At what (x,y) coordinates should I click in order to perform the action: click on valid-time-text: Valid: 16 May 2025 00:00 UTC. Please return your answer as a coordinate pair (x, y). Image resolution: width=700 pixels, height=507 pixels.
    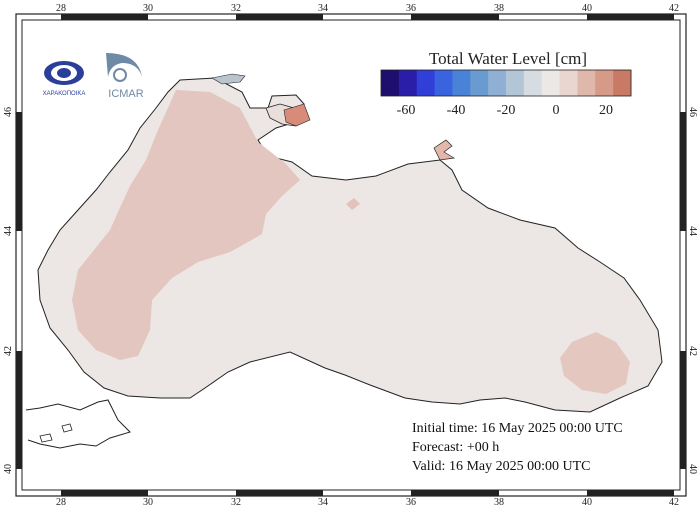
    Looking at the image, I should click on (501, 466).